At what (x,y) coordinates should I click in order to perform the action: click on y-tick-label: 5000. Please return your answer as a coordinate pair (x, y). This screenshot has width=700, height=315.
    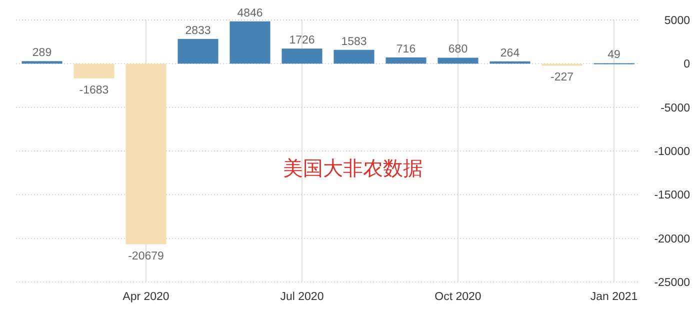
    Looking at the image, I should click on (677, 21).